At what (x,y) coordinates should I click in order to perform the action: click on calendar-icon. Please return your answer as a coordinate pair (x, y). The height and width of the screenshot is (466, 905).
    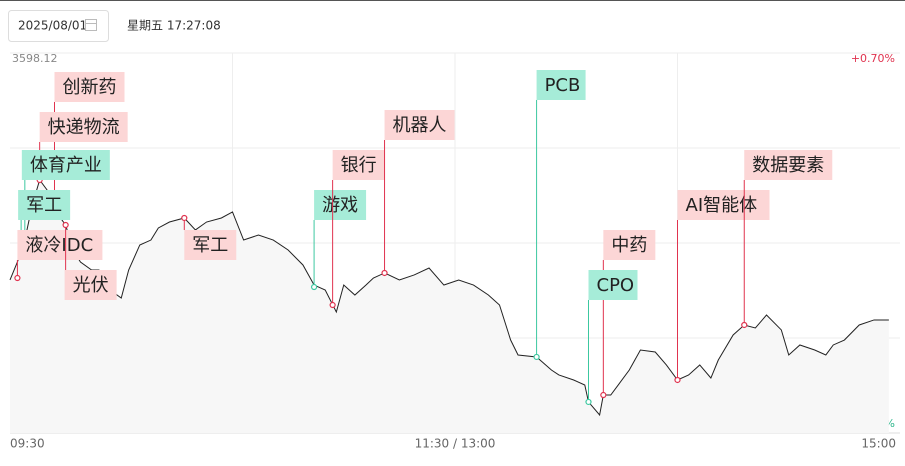
    Looking at the image, I should click on (91, 25).